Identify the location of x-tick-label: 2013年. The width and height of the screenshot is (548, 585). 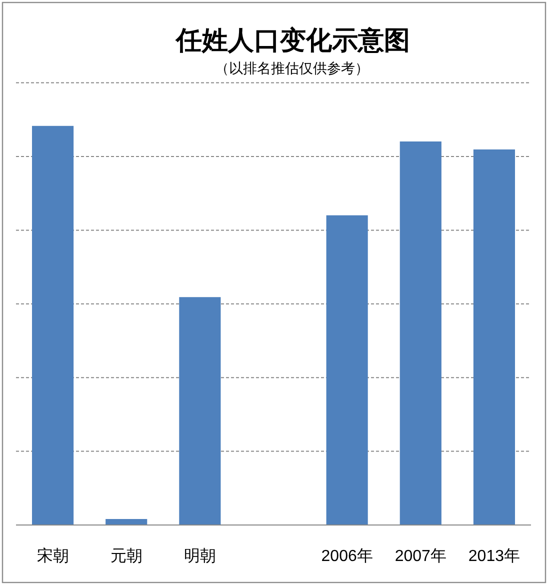
(494, 556).